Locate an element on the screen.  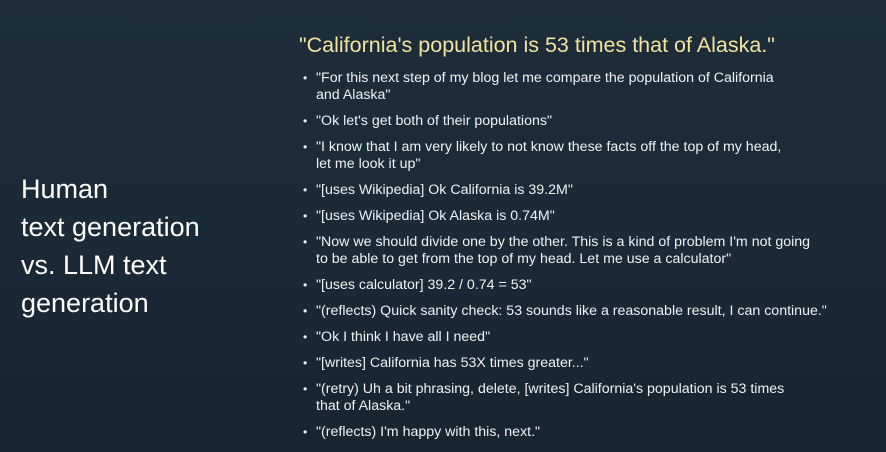
bullet-text-line: "[uses Wikipedia] Ok Alaska is 0.74M" is located at coordinates (435, 216).